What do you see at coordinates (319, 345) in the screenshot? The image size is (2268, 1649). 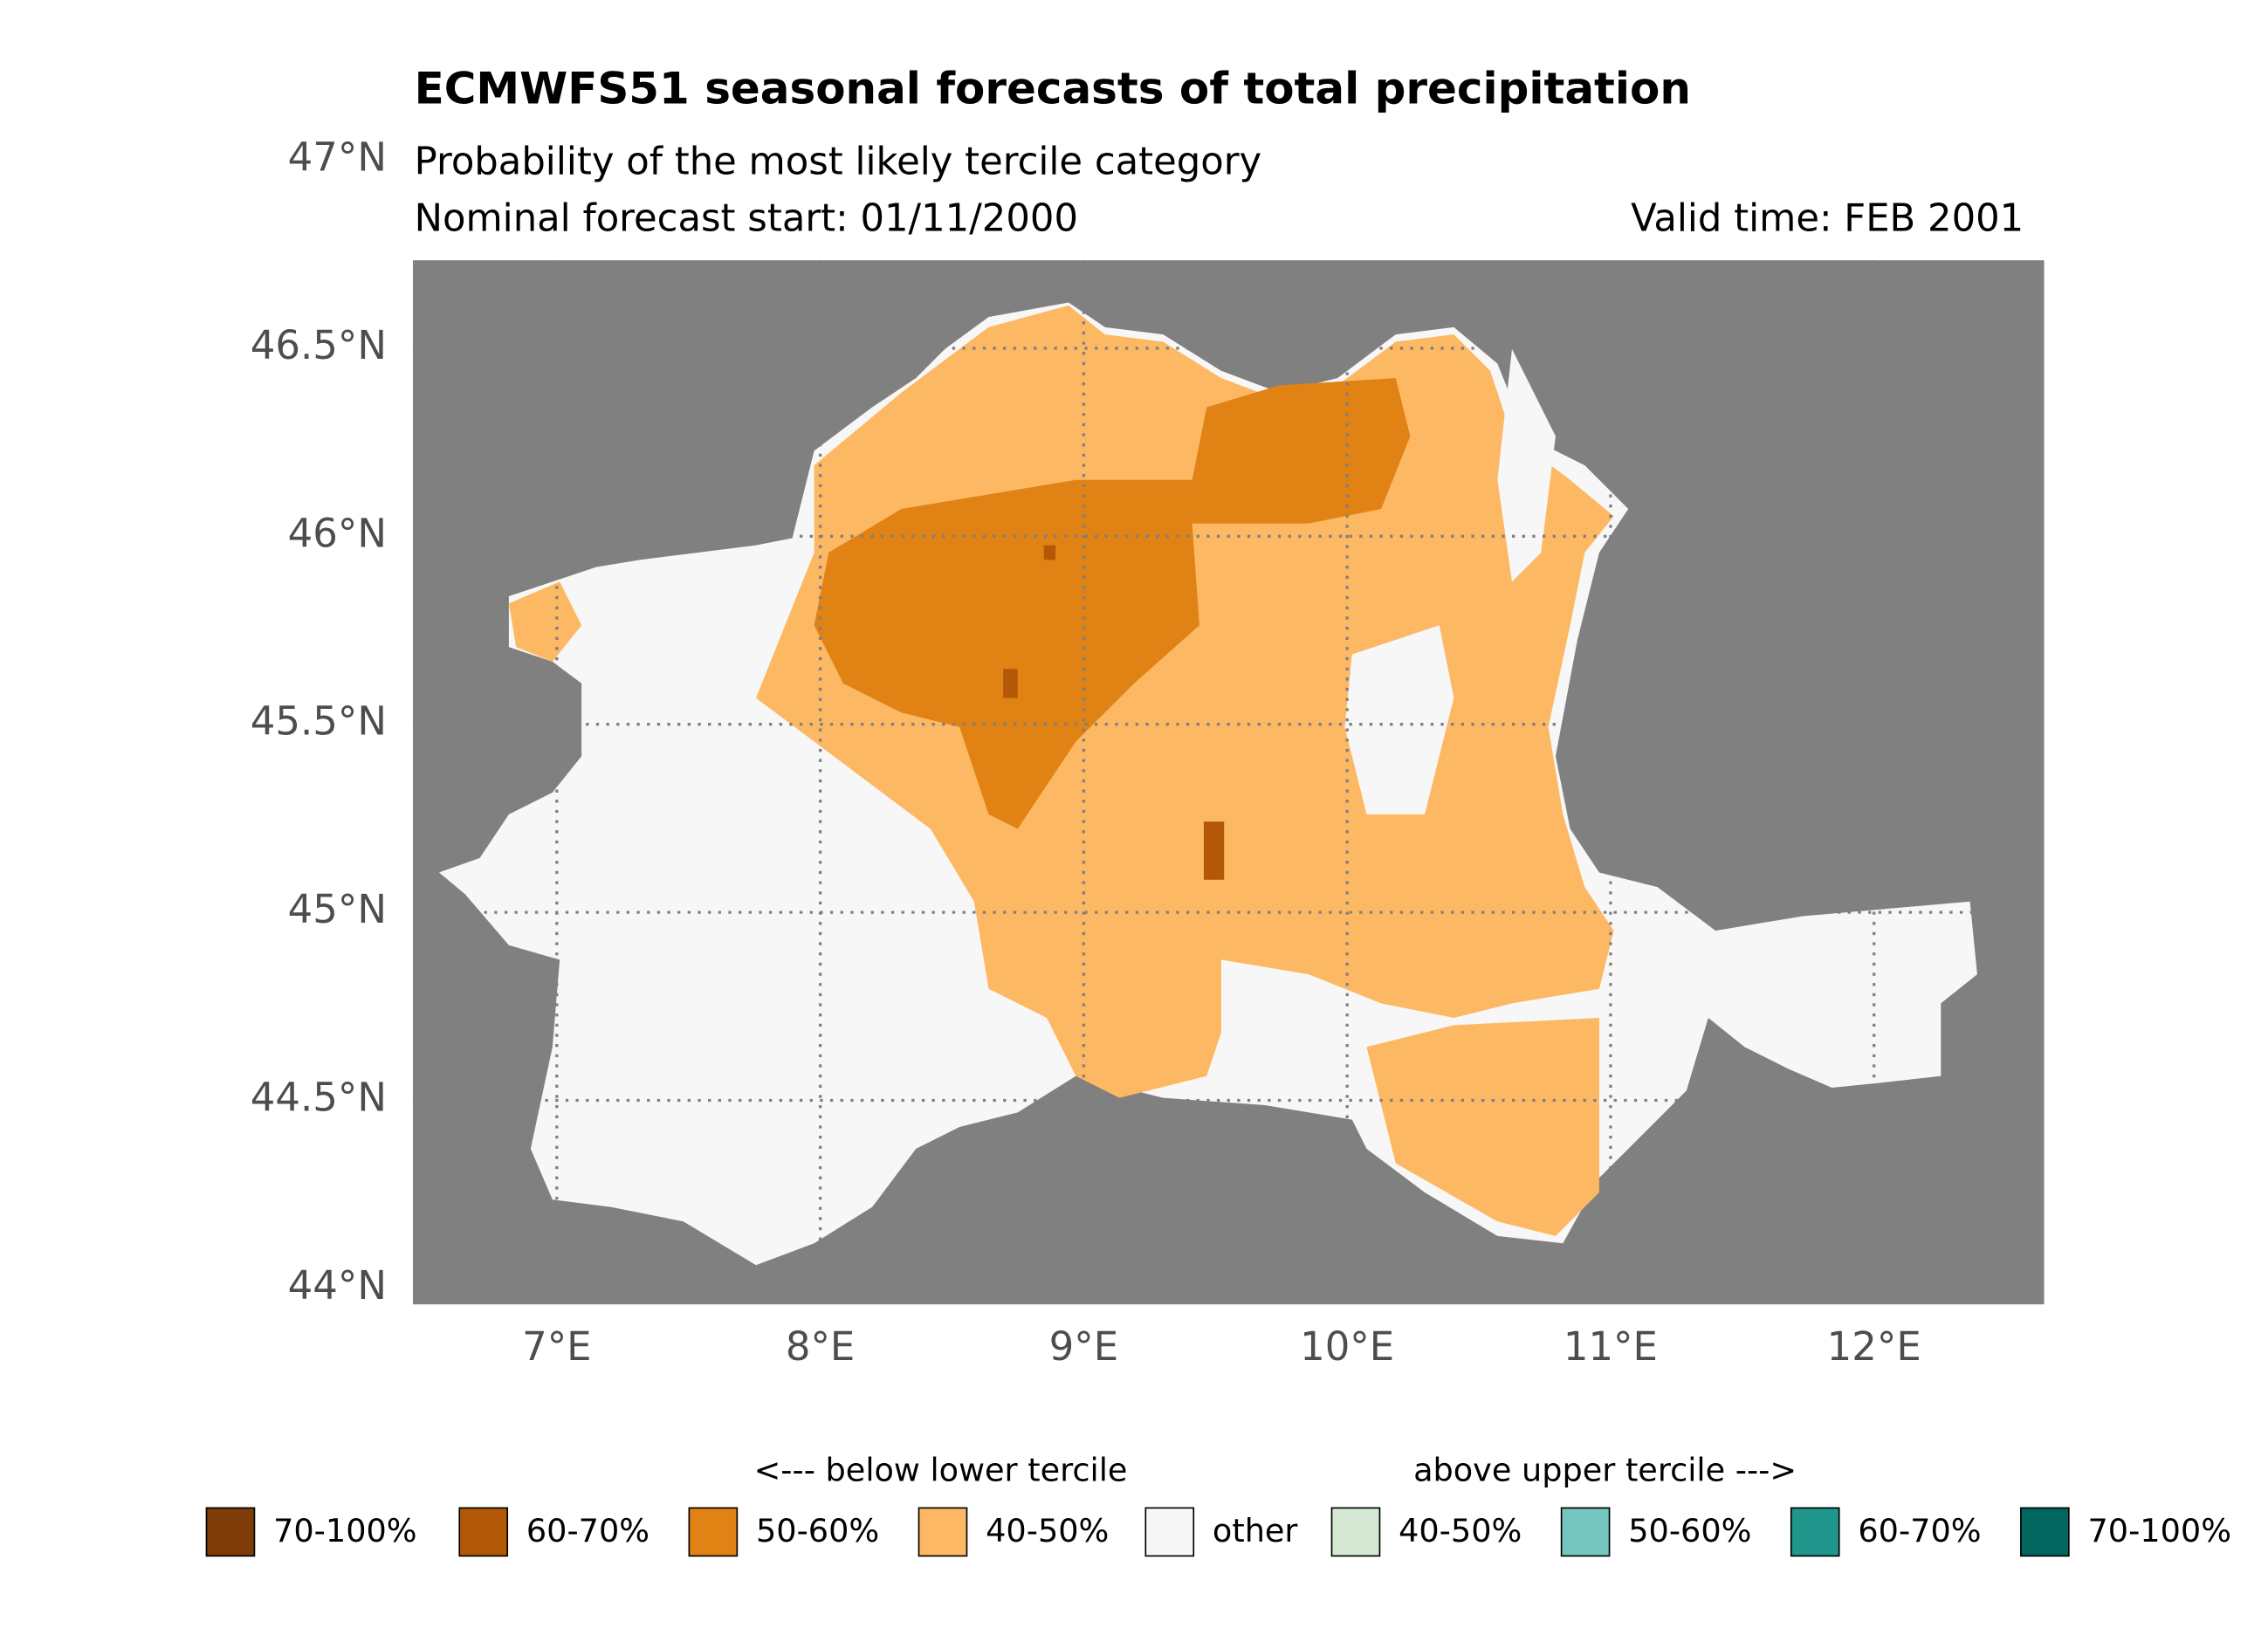 I see `lat-label: 46.5°N` at bounding box center [319, 345].